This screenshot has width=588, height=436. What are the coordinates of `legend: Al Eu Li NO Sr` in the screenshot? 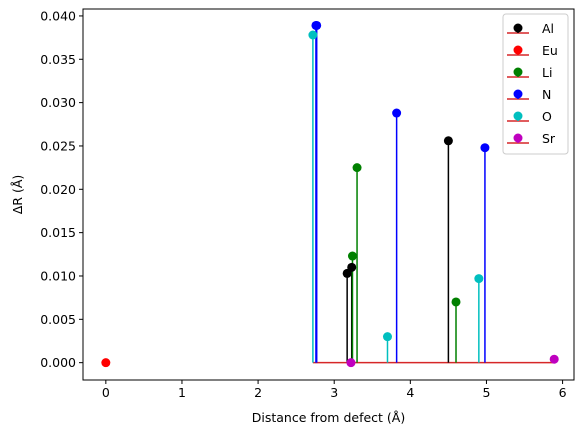 It's located at (535, 84).